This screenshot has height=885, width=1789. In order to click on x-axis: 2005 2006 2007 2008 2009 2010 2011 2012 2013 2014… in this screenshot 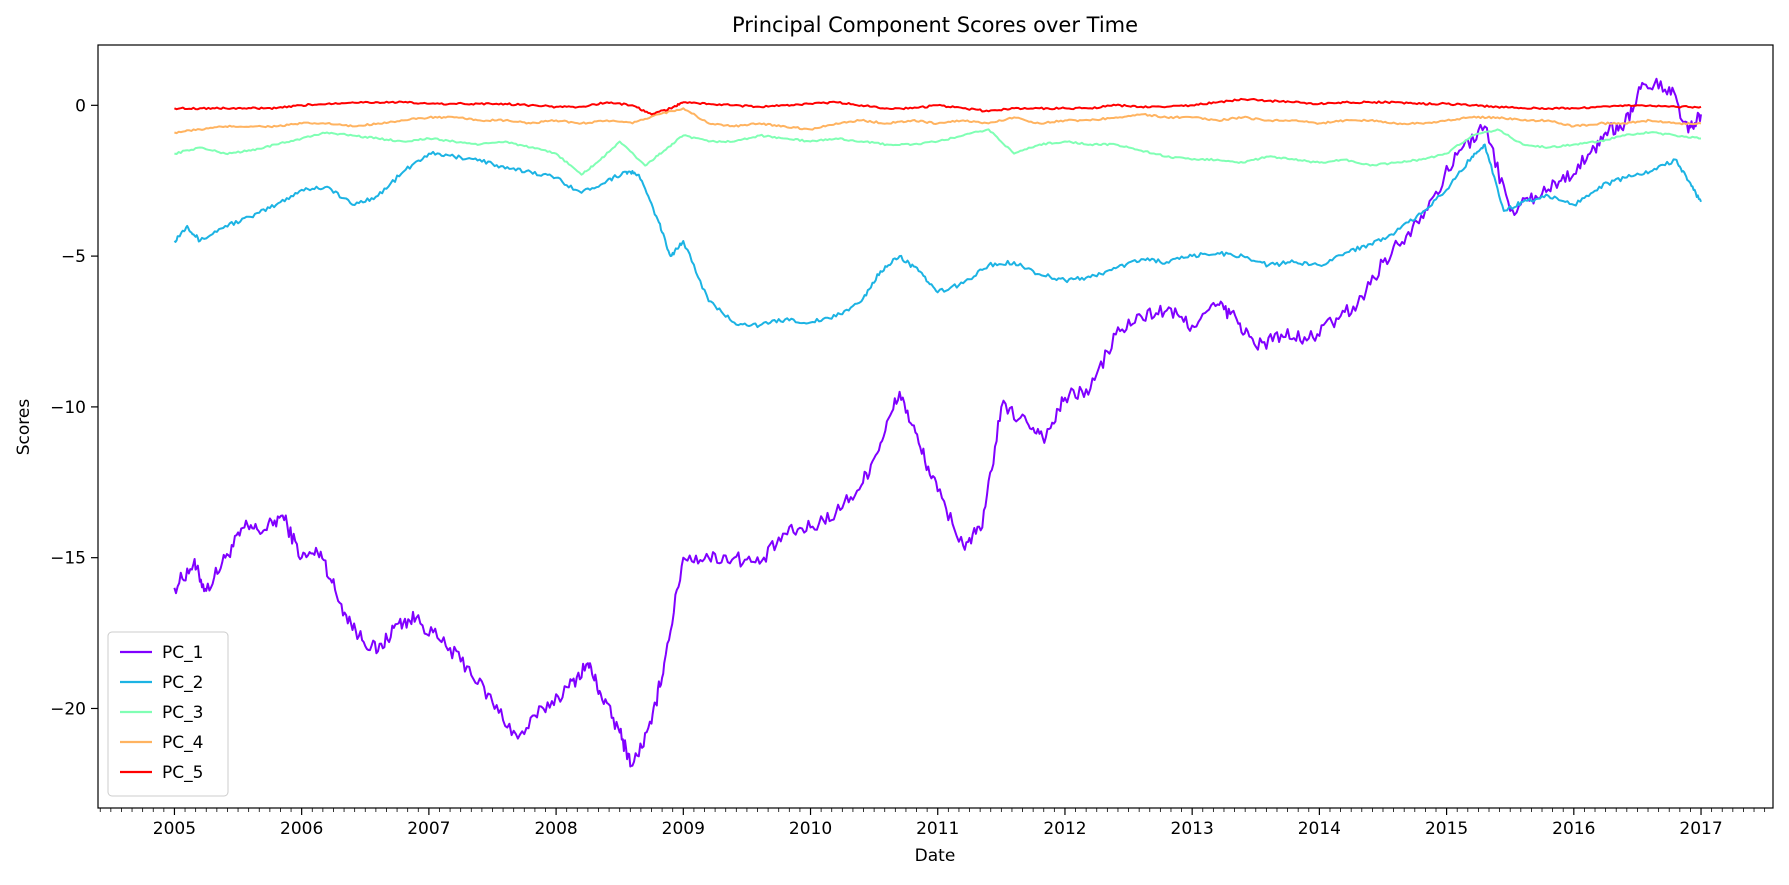, I will do `click(932, 823)`.